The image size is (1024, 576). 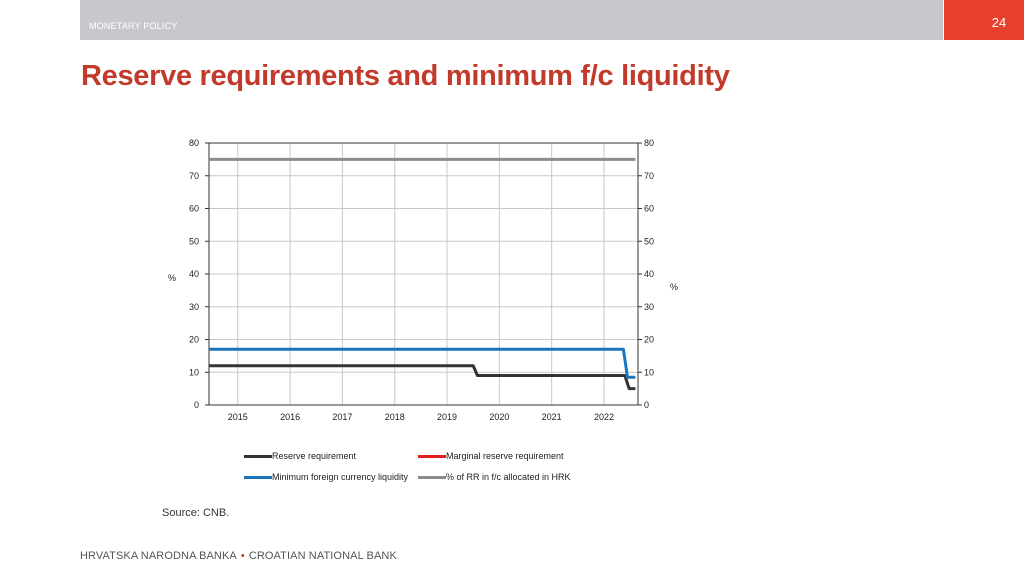 What do you see at coordinates (340, 477) in the screenshot?
I see `legend-label: Minimum foreign currency liquidity` at bounding box center [340, 477].